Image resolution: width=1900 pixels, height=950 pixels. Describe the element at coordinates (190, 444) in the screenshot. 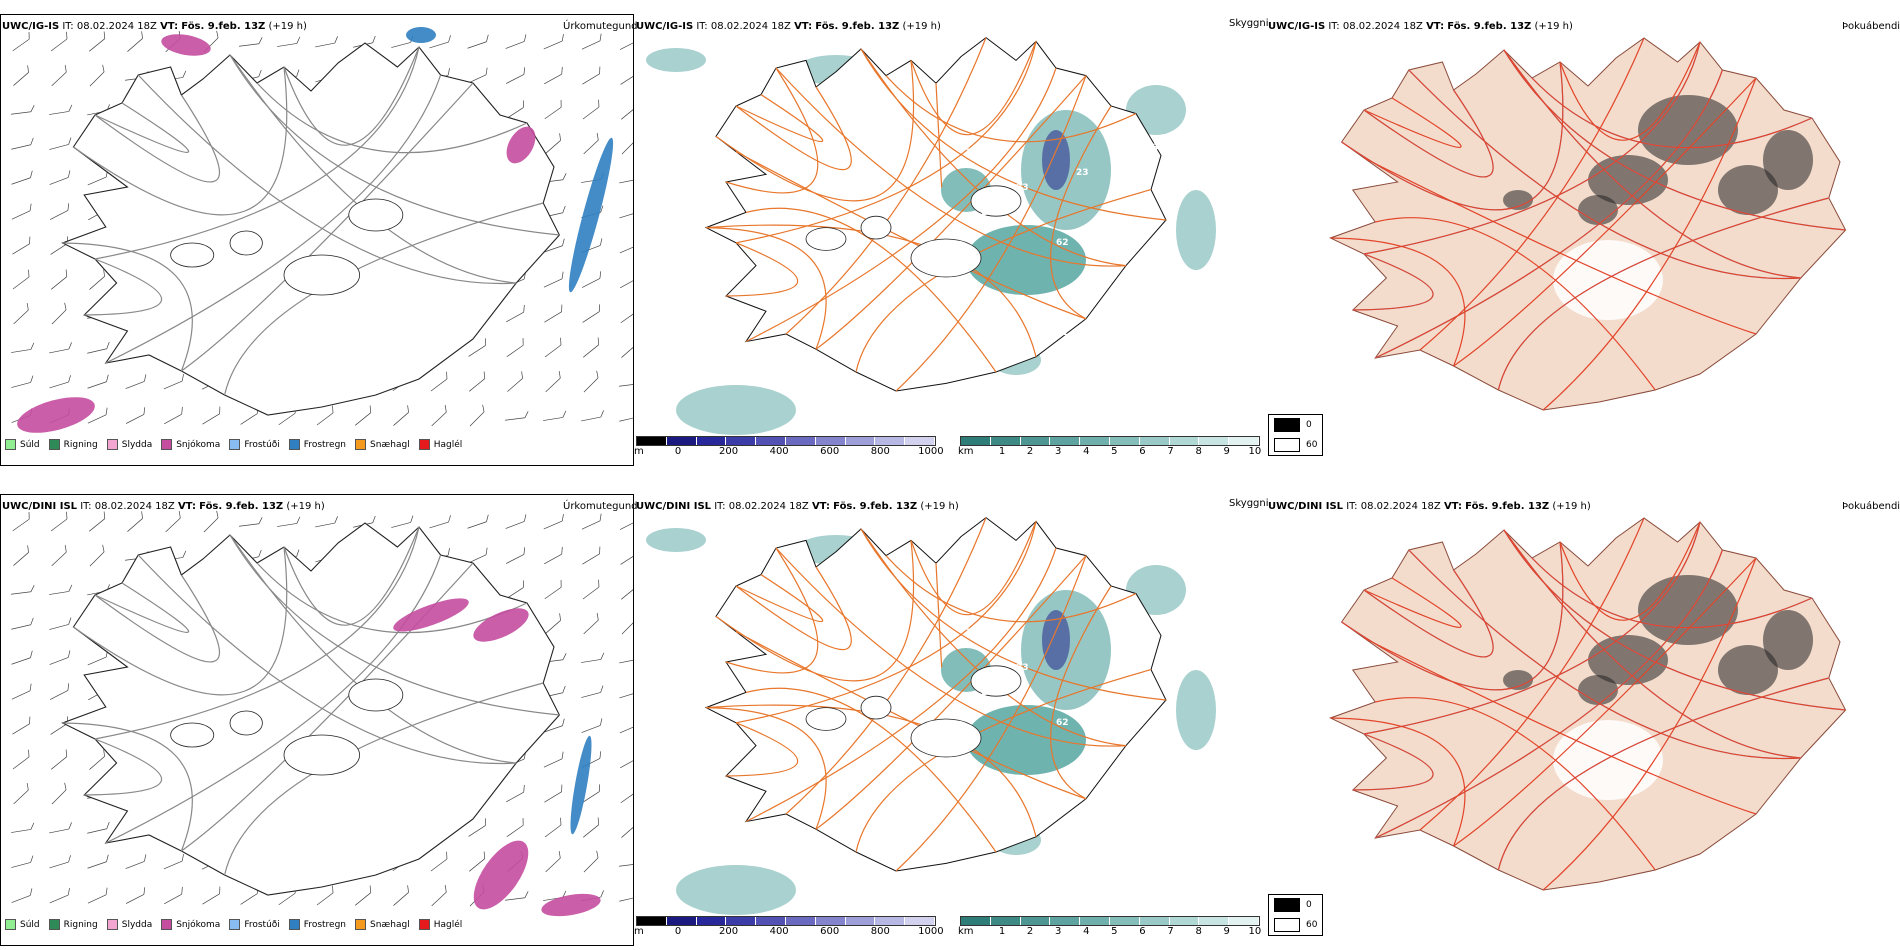

I see `legend-item: Snjókoma` at that location.